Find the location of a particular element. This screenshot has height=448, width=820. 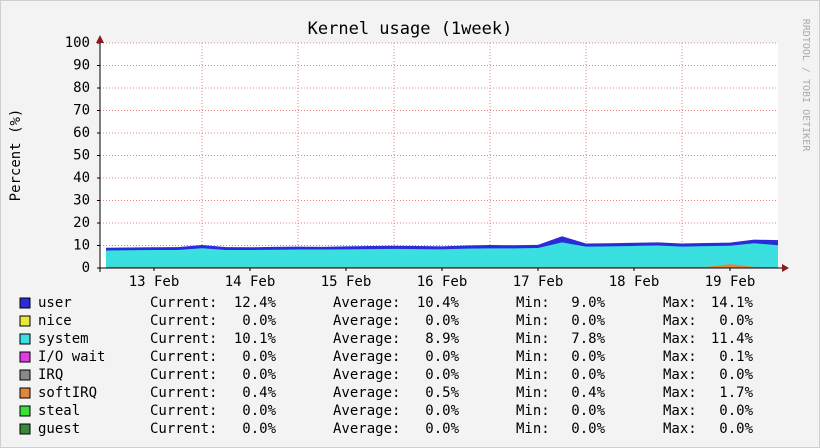

legend-label: guest is located at coordinates (59, 429).